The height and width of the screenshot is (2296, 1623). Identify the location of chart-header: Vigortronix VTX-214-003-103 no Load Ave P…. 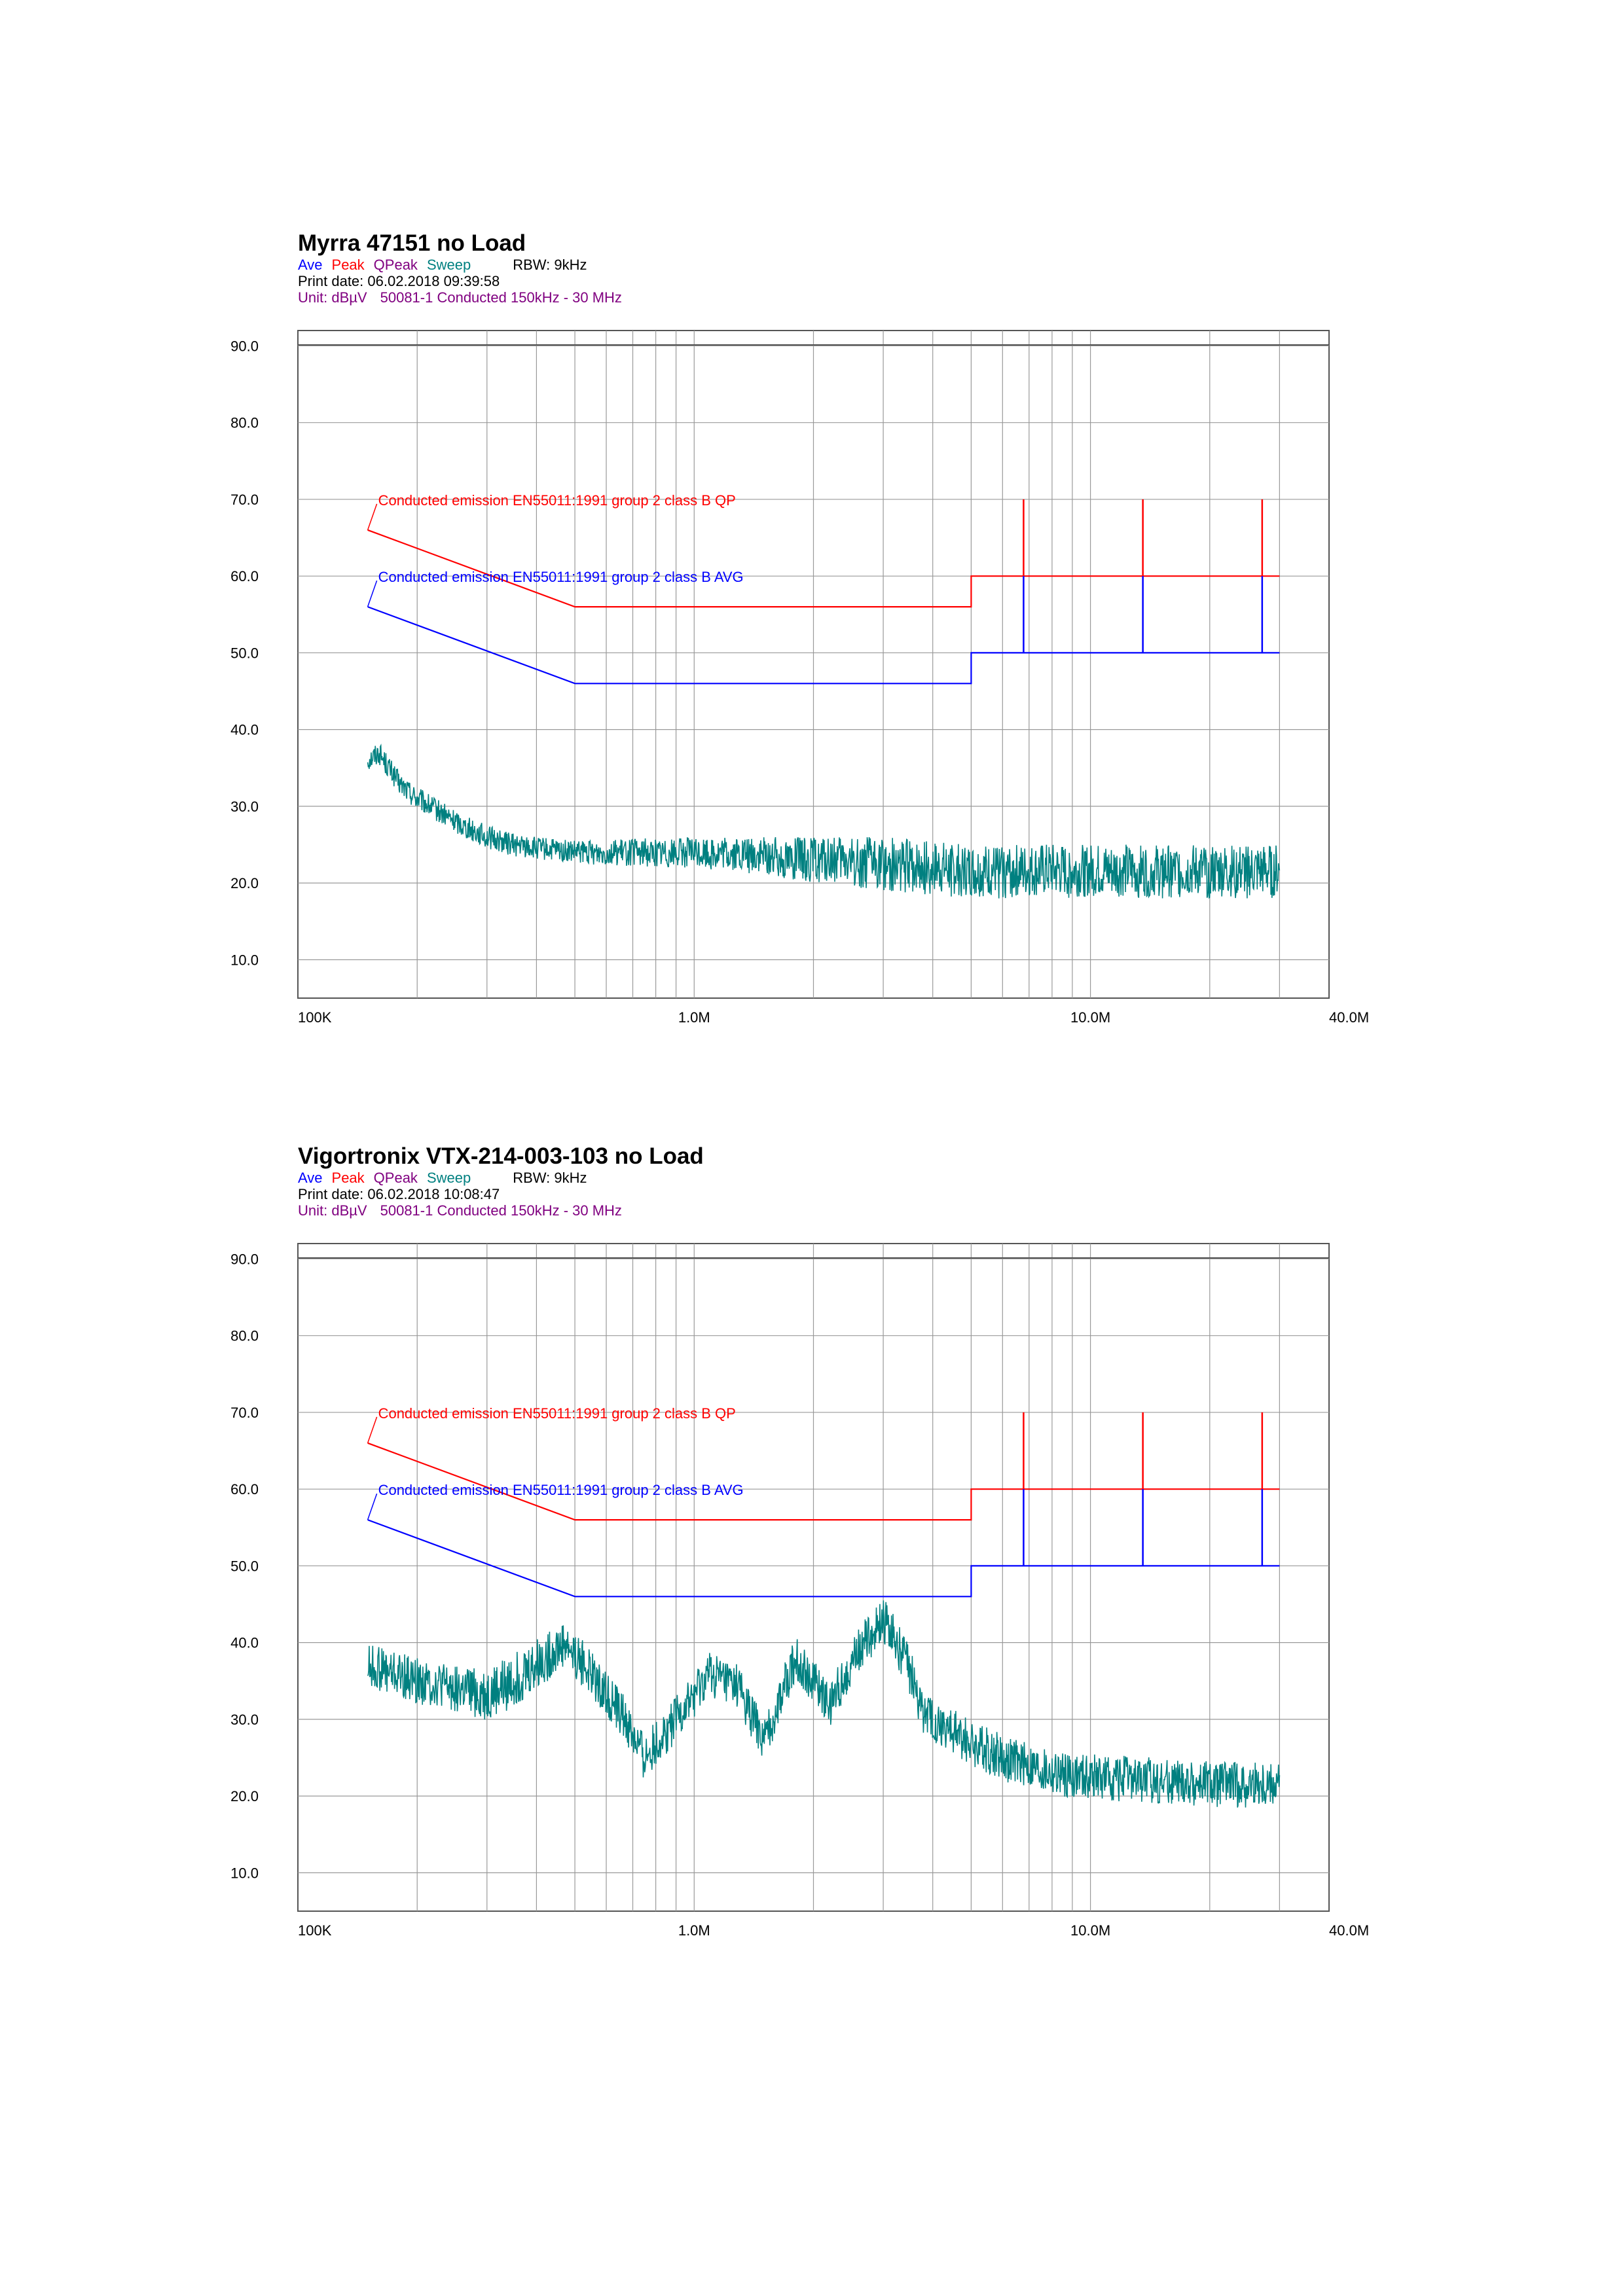
(501, 1181).